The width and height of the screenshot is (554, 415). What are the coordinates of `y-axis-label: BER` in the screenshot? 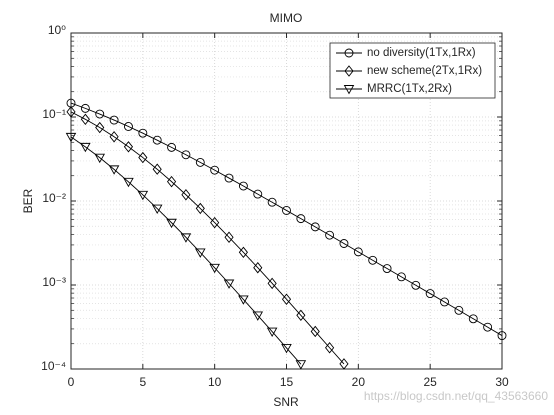 It's located at (28, 200).